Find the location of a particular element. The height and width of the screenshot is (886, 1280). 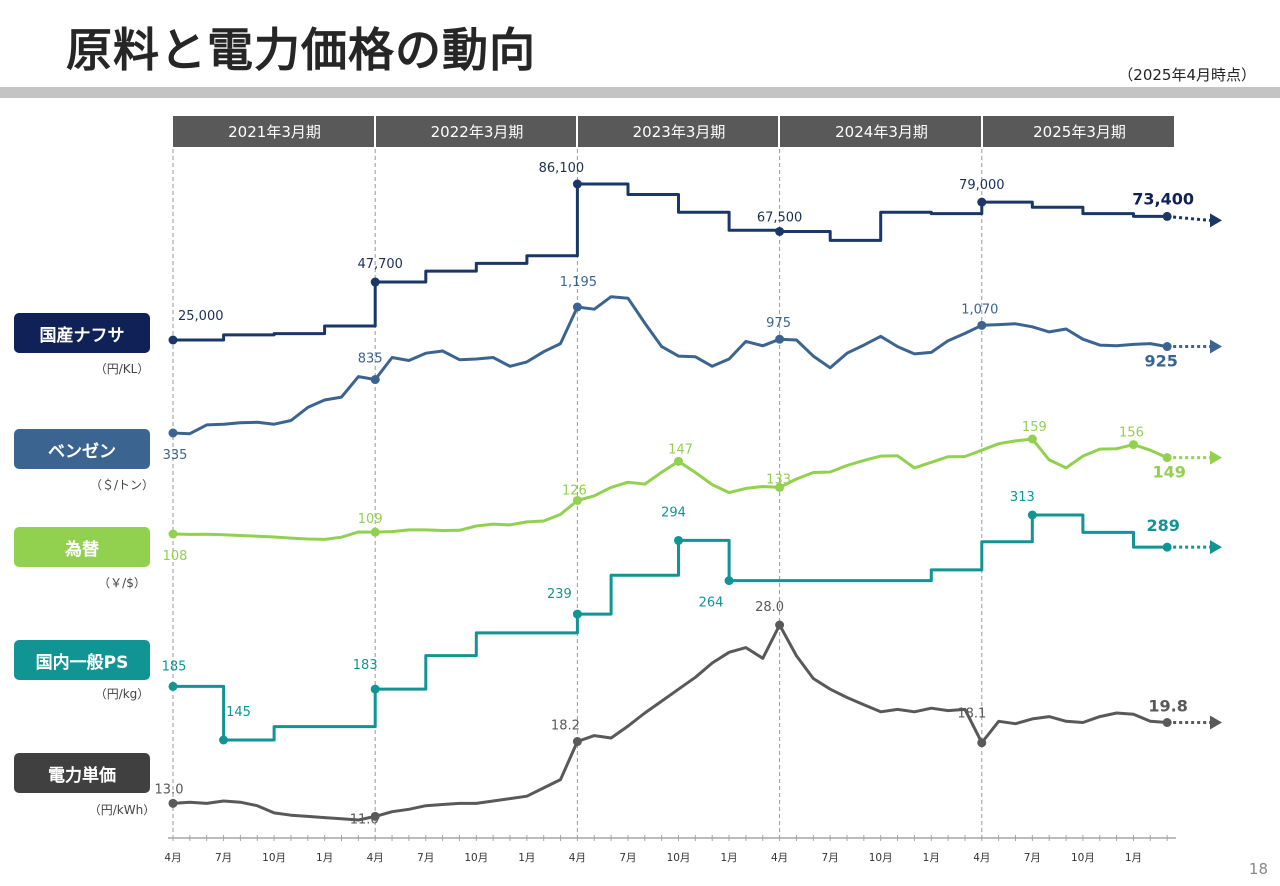

data-label-ps: 239 is located at coordinates (559, 594).